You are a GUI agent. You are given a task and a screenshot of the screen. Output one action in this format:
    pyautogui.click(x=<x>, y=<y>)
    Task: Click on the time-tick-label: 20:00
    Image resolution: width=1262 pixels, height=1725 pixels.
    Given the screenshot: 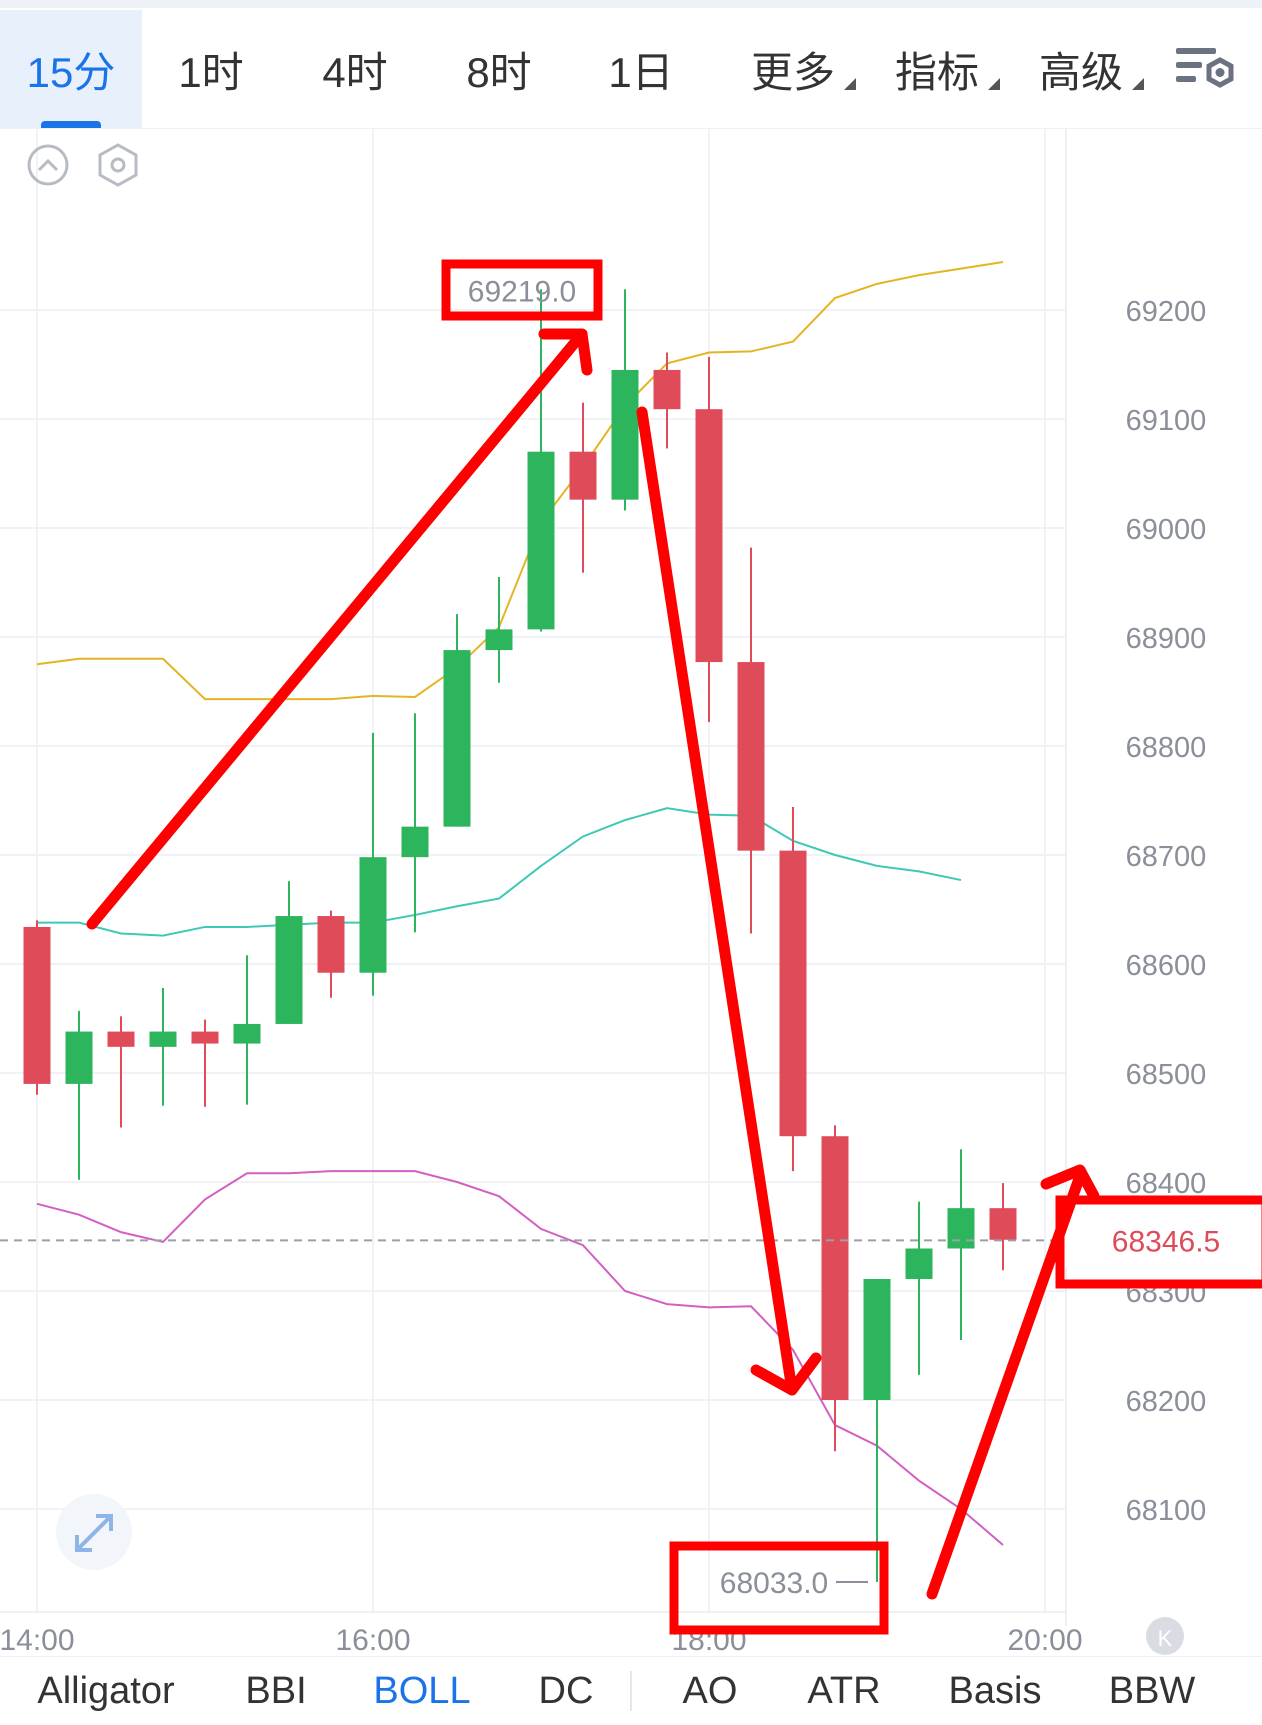 What is the action you would take?
    pyautogui.click(x=1044, y=1640)
    